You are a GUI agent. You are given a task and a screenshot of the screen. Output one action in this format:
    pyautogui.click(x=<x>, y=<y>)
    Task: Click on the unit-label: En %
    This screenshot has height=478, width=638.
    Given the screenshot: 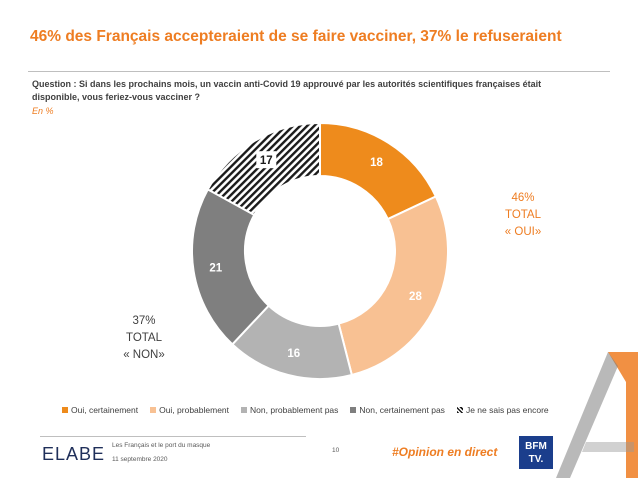 What is the action you would take?
    pyautogui.click(x=43, y=111)
    